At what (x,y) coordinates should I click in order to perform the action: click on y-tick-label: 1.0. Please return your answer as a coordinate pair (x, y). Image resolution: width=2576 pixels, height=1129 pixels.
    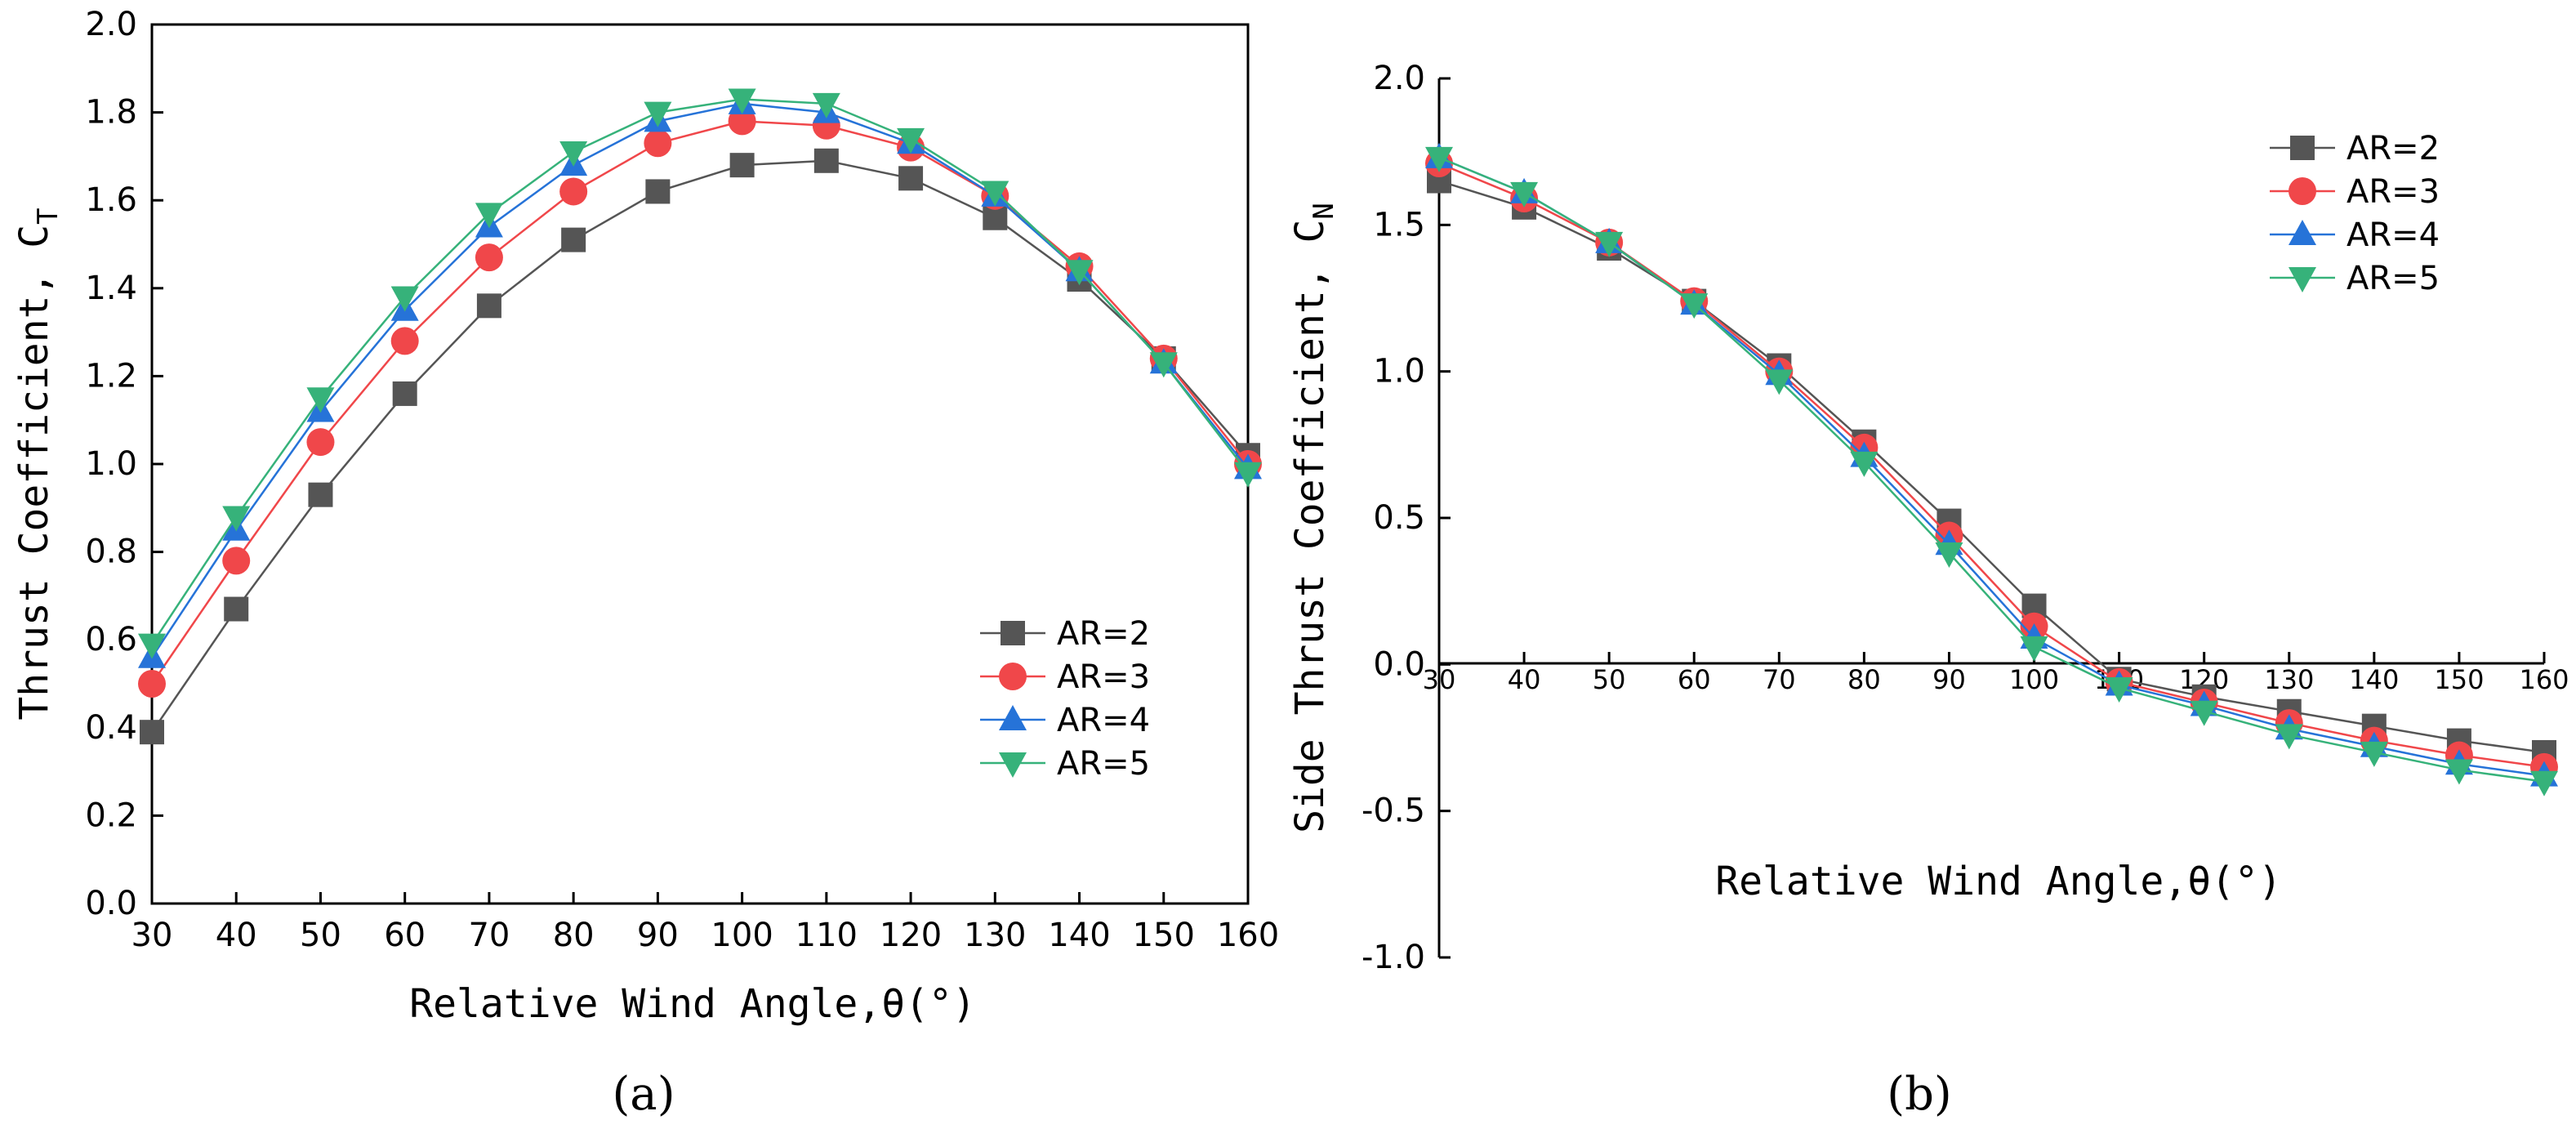
    Looking at the image, I should click on (1399, 372).